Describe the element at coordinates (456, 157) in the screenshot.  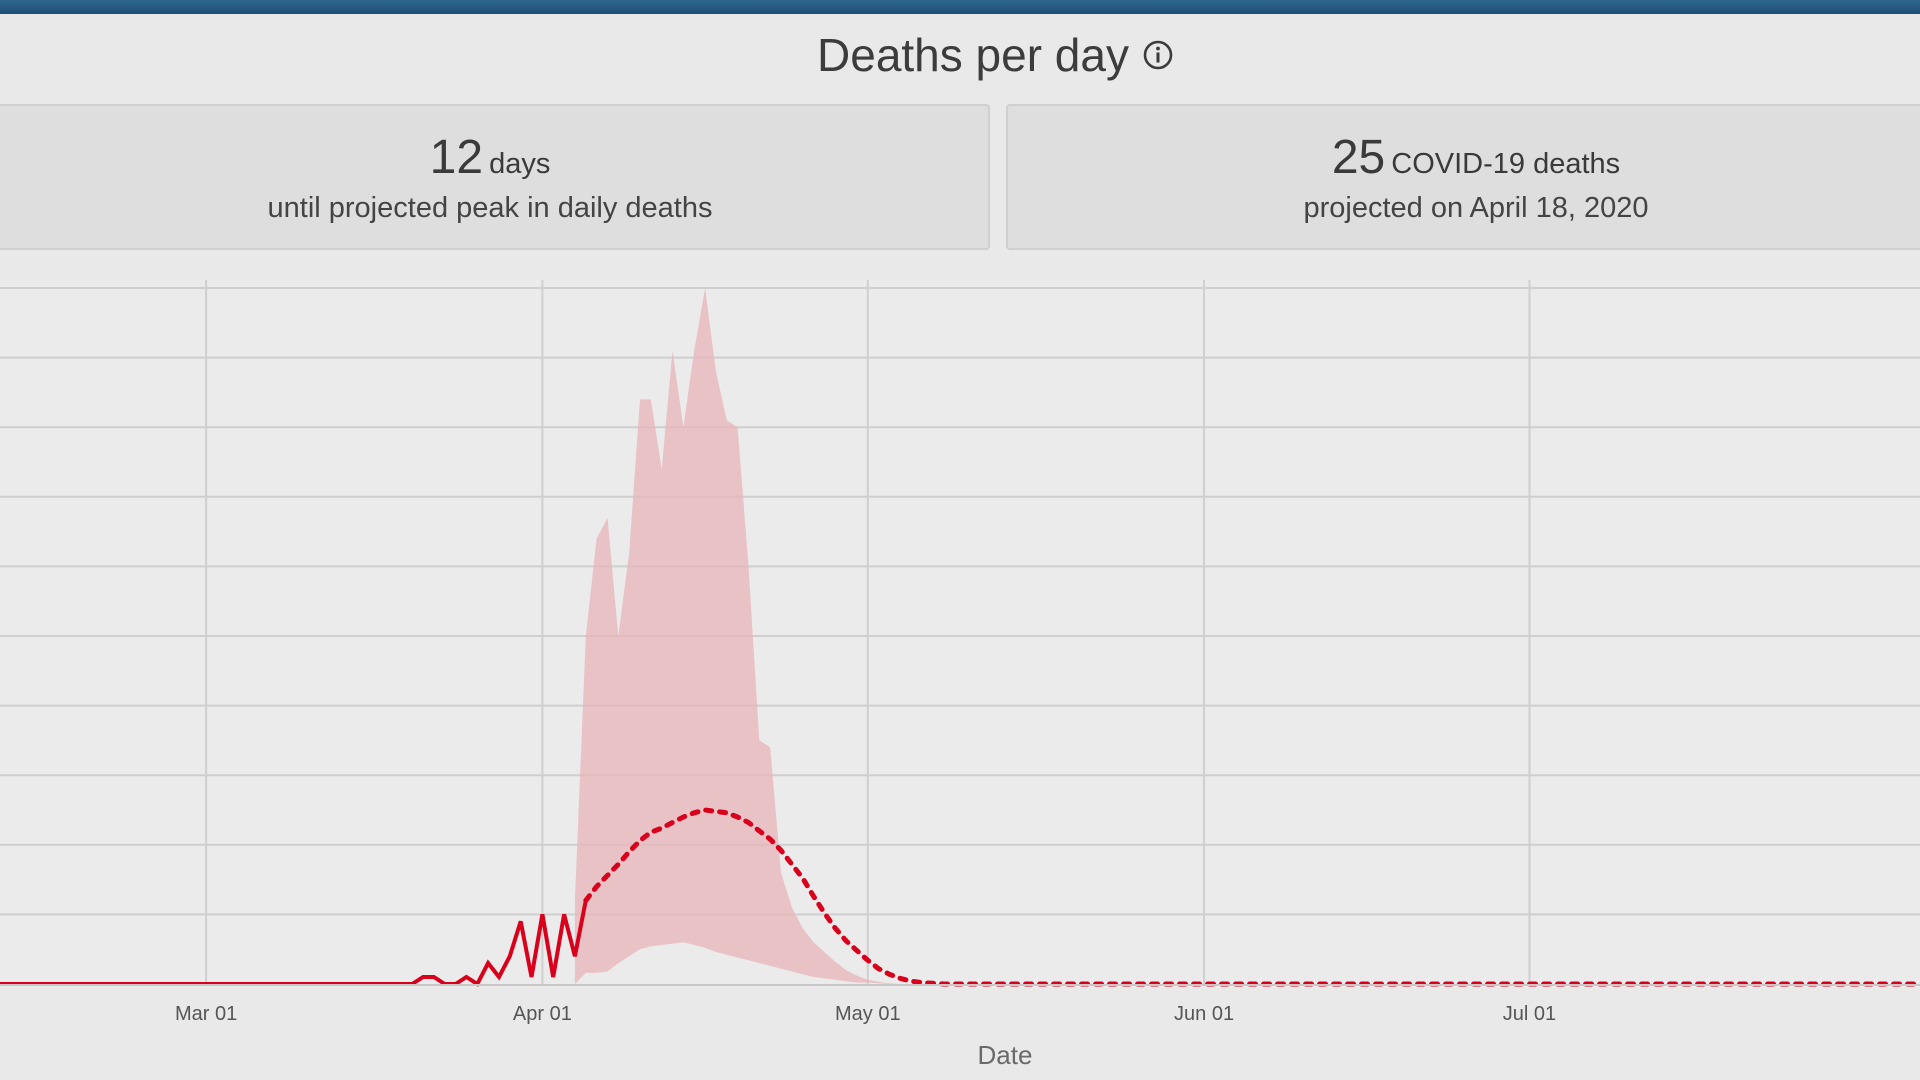
I see `peak-days-value: 12` at that location.